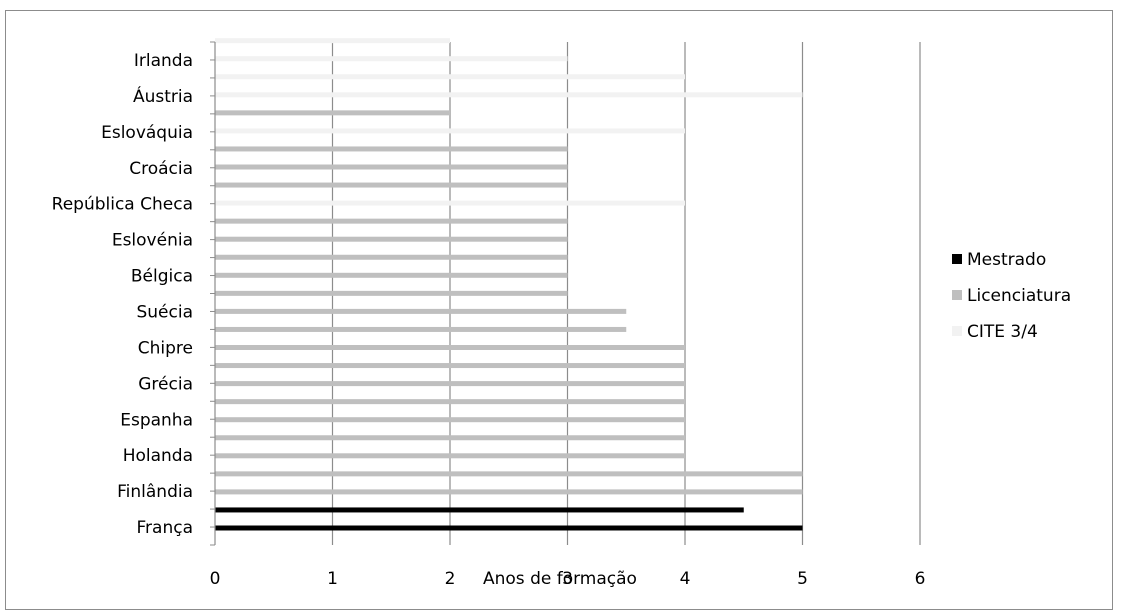  What do you see at coordinates (215, 579) in the screenshot?
I see `x-tick-label: 0` at bounding box center [215, 579].